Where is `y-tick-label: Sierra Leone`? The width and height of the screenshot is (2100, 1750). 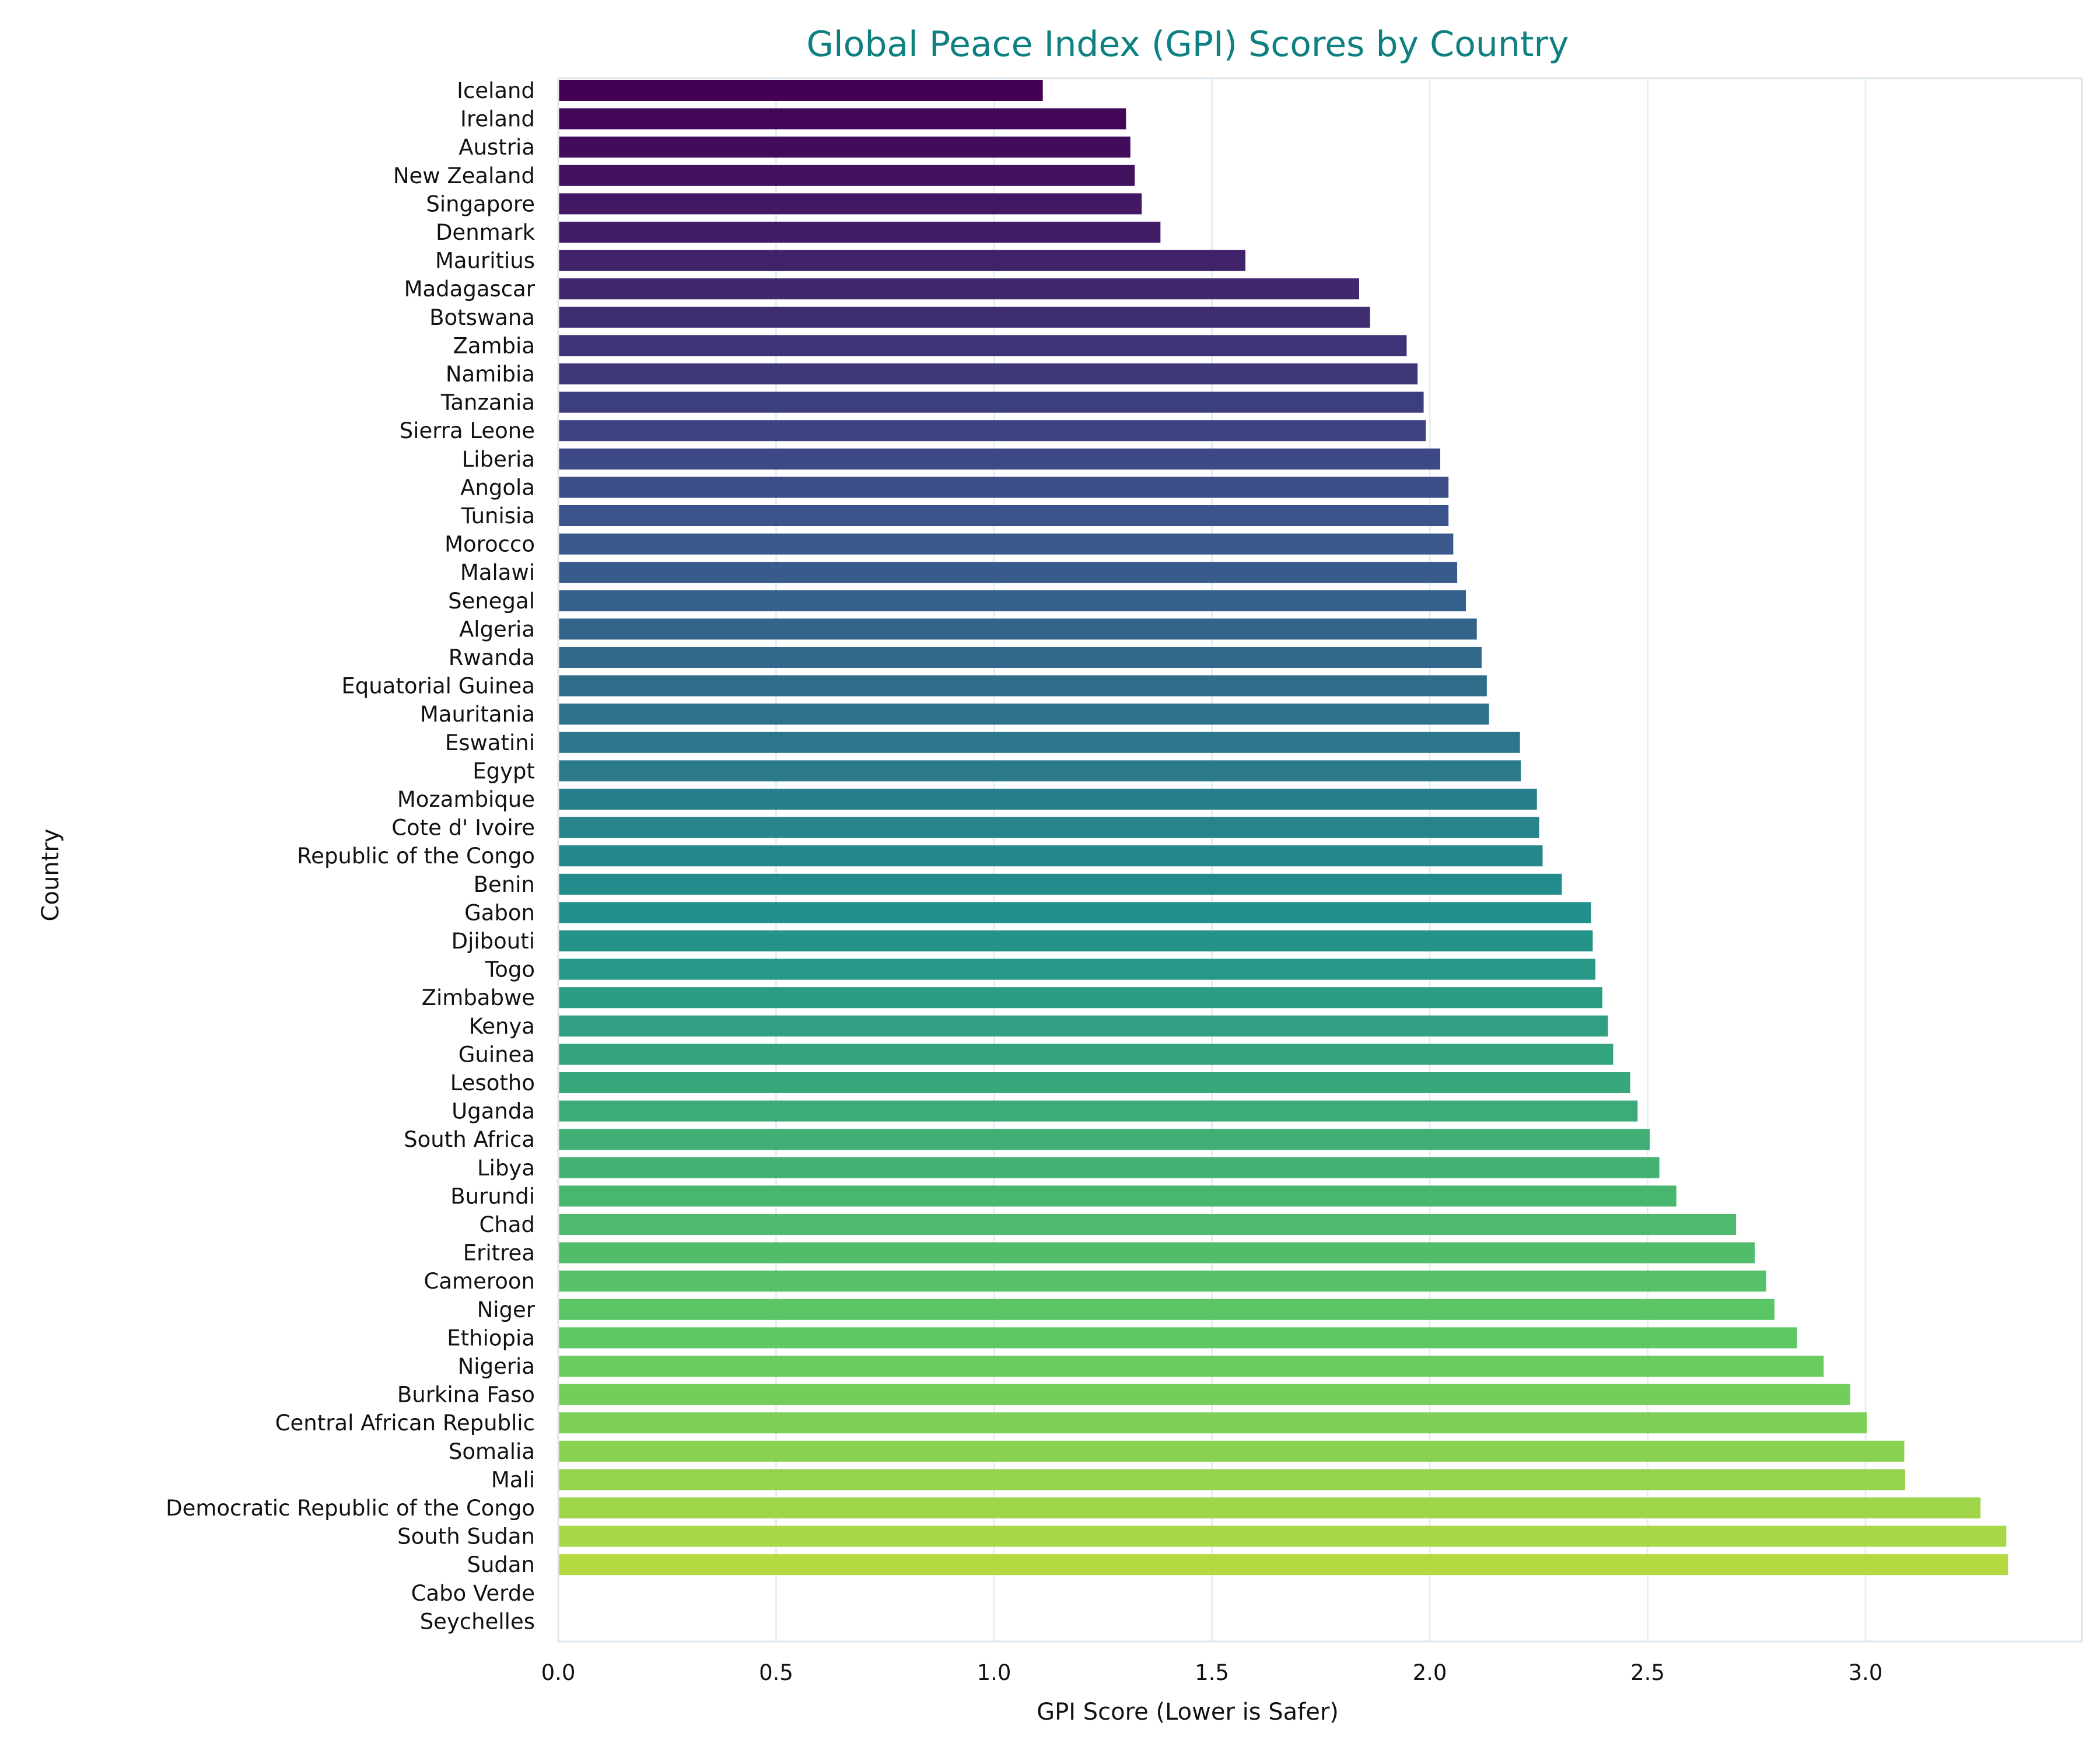 y-tick-label: Sierra Leone is located at coordinates (467, 430).